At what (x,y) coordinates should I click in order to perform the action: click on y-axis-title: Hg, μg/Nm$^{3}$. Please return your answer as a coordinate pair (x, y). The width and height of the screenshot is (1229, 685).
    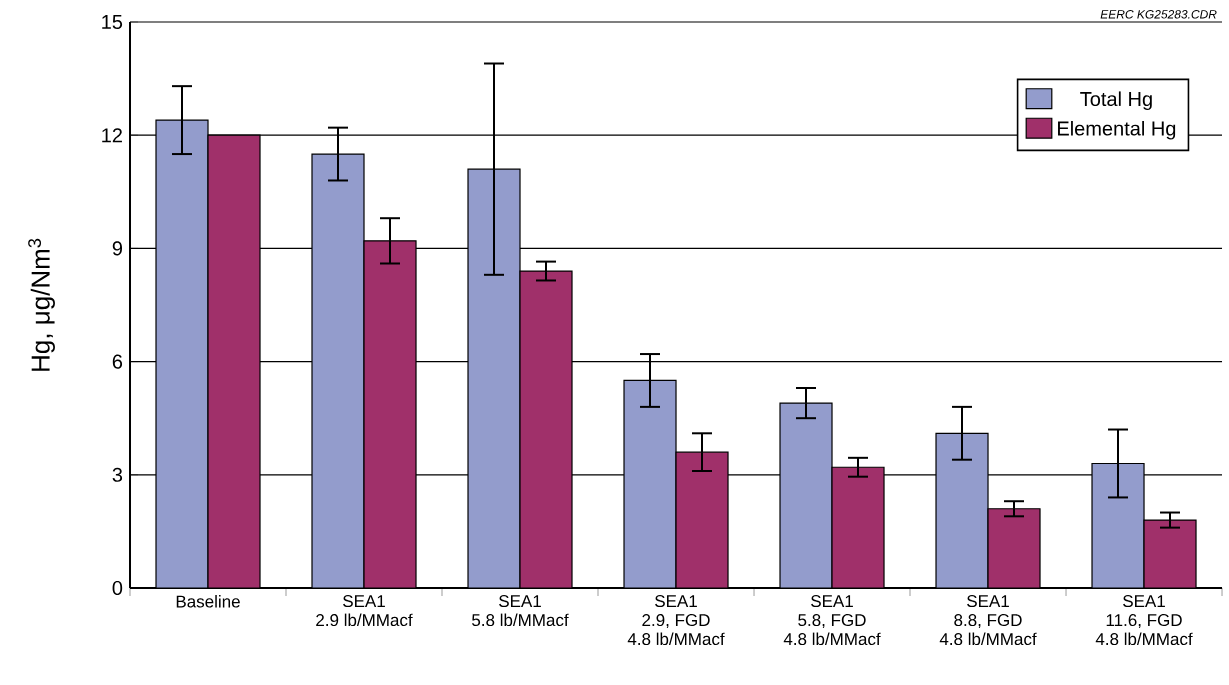
    Looking at the image, I should click on (41, 304).